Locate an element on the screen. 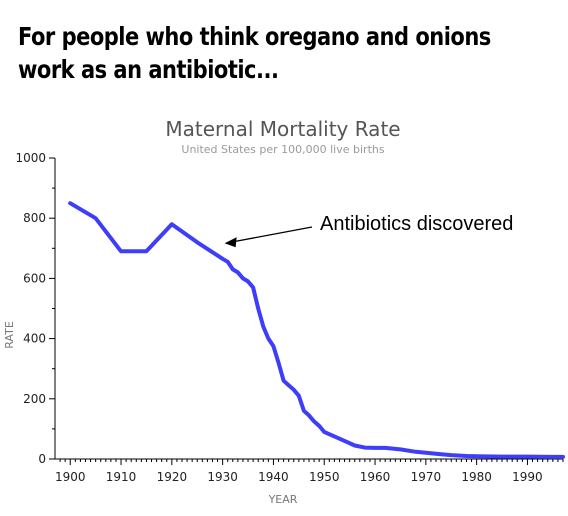 Image resolution: width=568 pixels, height=516 pixels. x-tick-label: 1930 is located at coordinates (222, 477).